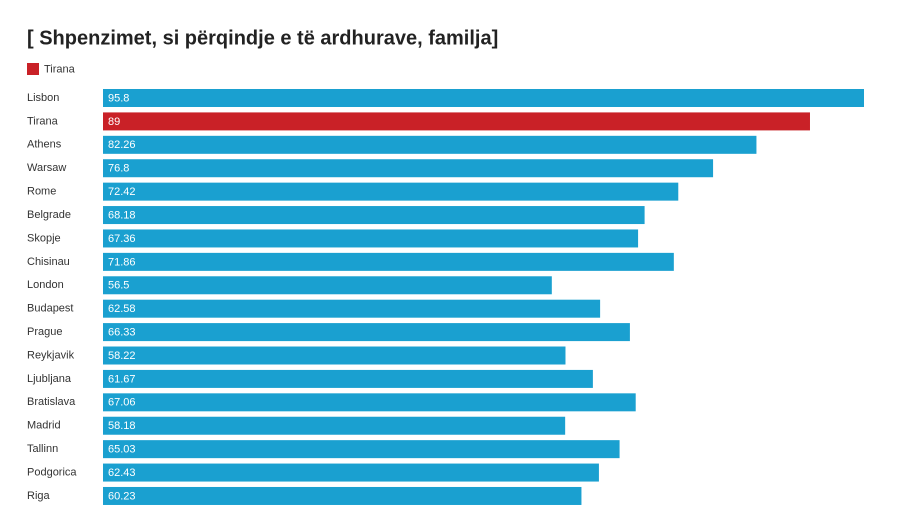 This screenshot has width=900, height=527. What do you see at coordinates (41, 192) in the screenshot?
I see `y-tick-label: Rome` at bounding box center [41, 192].